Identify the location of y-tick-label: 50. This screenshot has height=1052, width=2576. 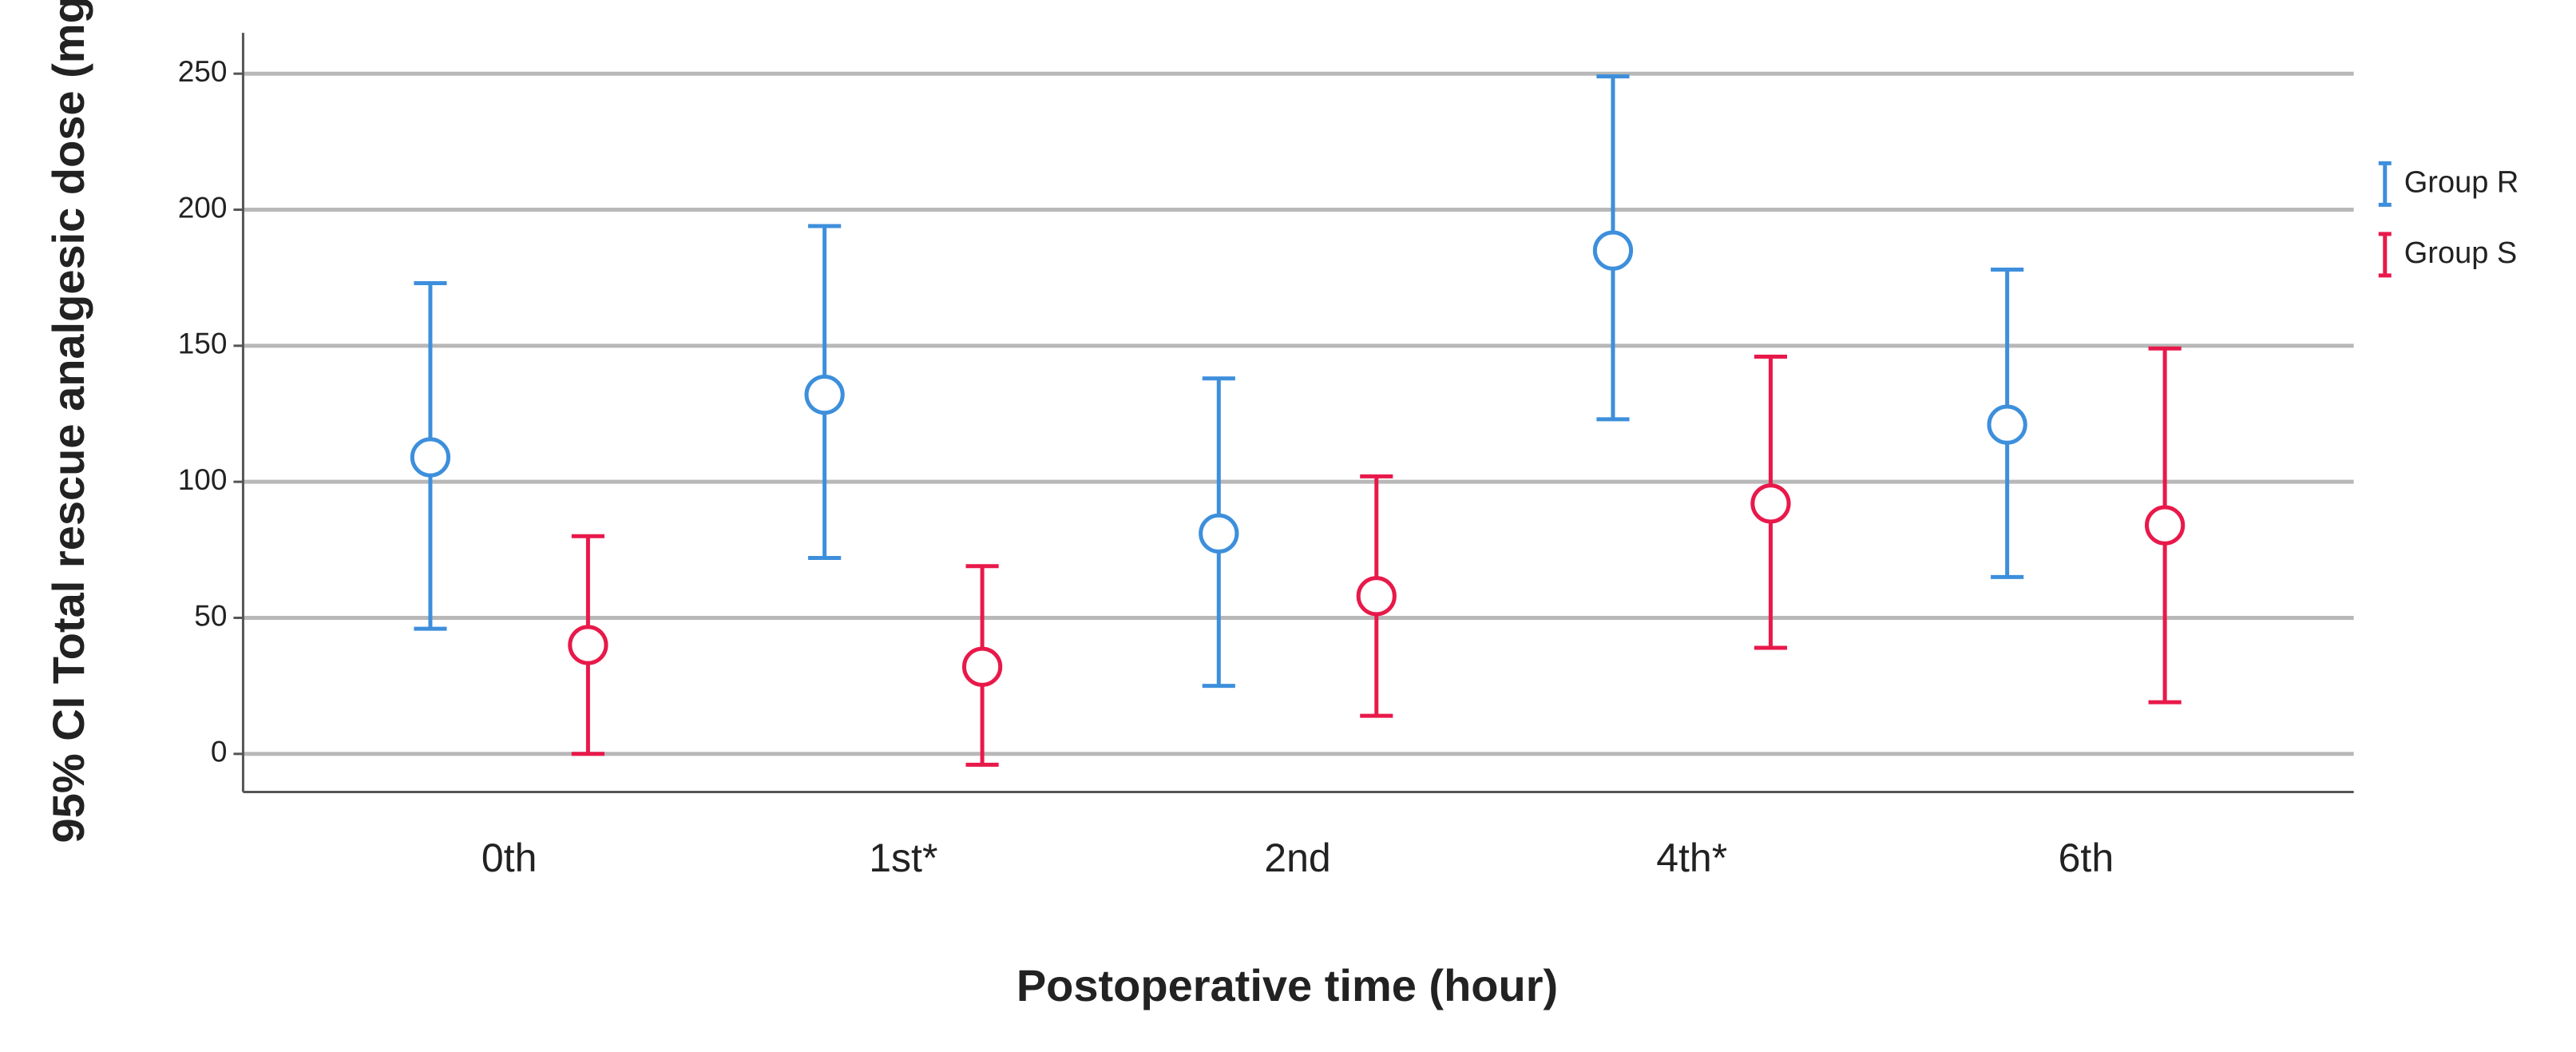
(210, 615).